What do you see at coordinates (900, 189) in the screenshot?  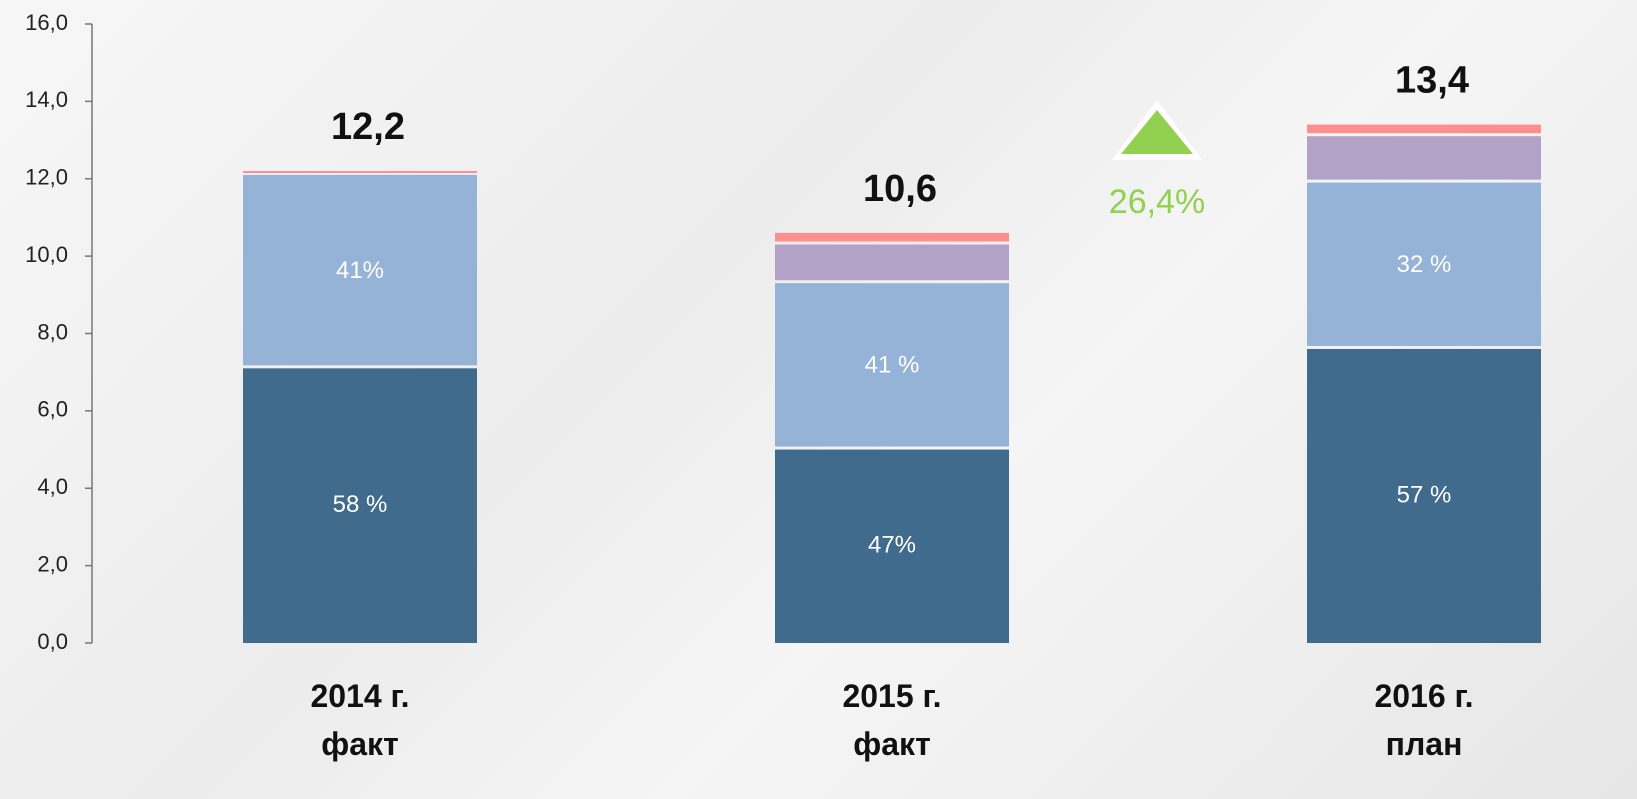 I see `total-label: 10,6` at bounding box center [900, 189].